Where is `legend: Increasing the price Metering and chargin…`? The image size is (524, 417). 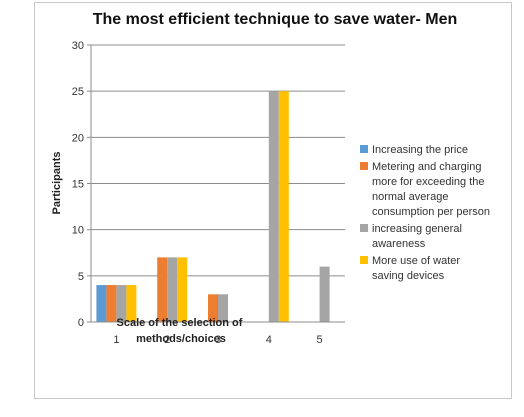
legend: Increasing the price Metering and chargin… is located at coordinates (425, 213).